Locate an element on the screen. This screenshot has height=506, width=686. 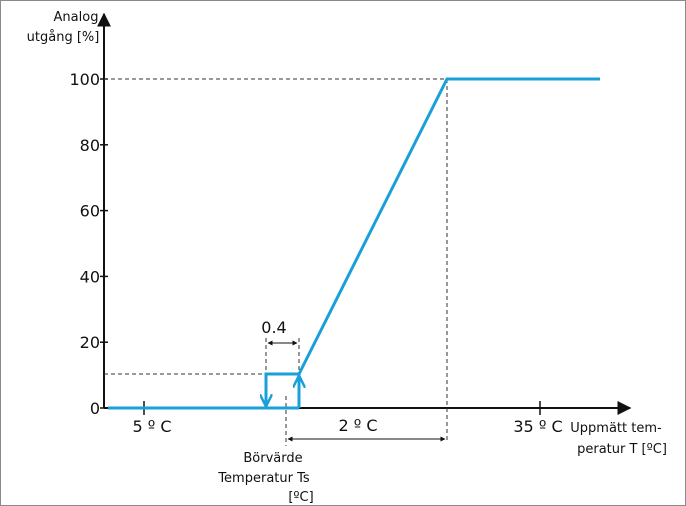
span-label: 2 º C is located at coordinates (357, 425).